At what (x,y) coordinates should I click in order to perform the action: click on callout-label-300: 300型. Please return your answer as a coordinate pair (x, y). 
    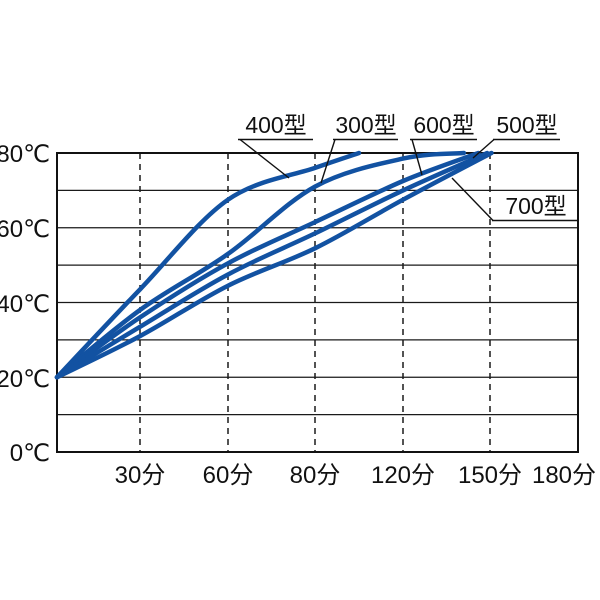
    Looking at the image, I should click on (365, 125).